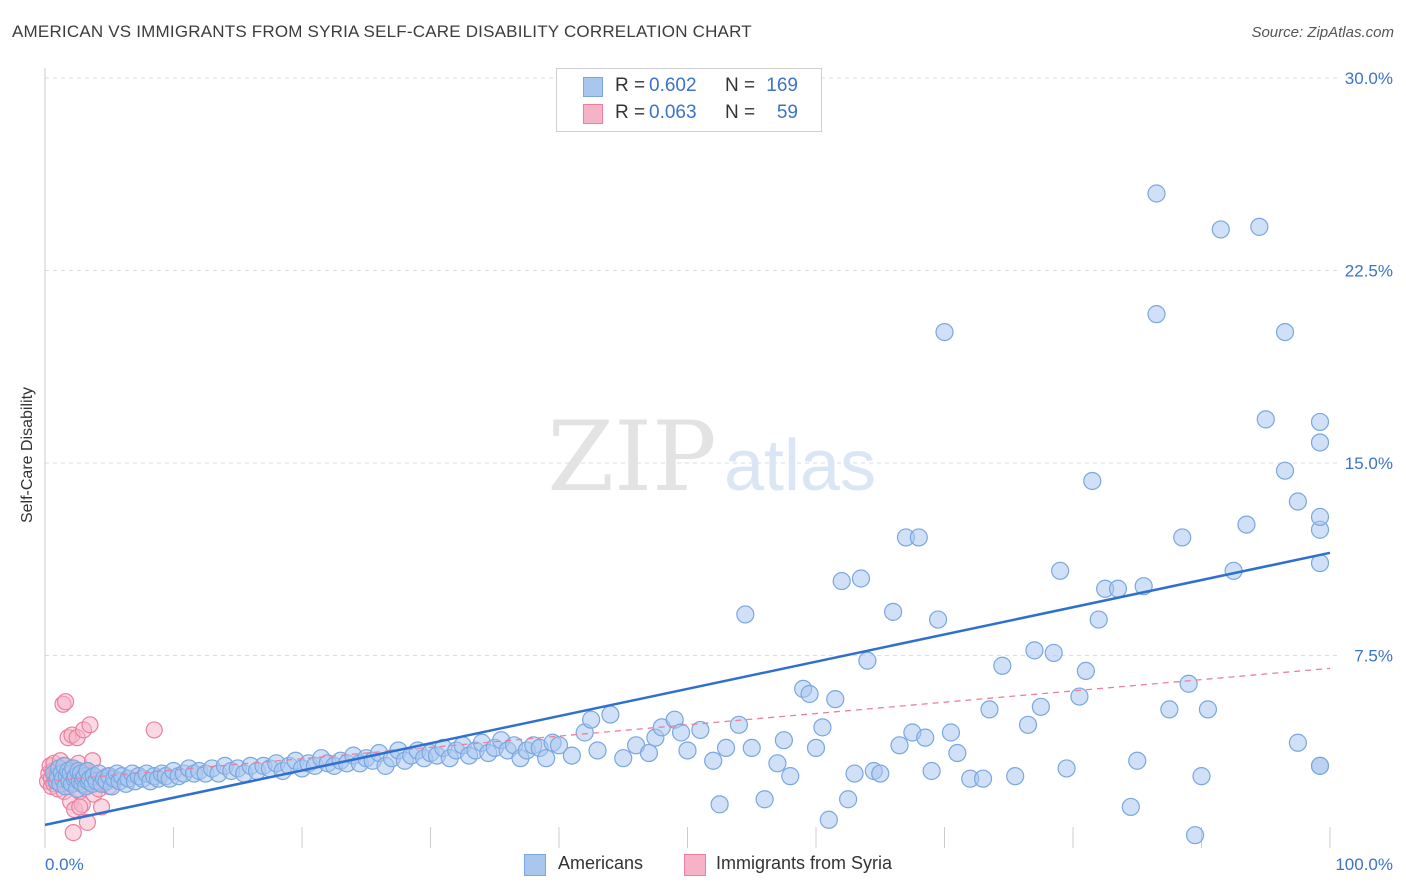 The image size is (1406, 892). Describe the element at coordinates (1369, 78) in the screenshot. I see `y-tick-label: 30.0%` at that location.